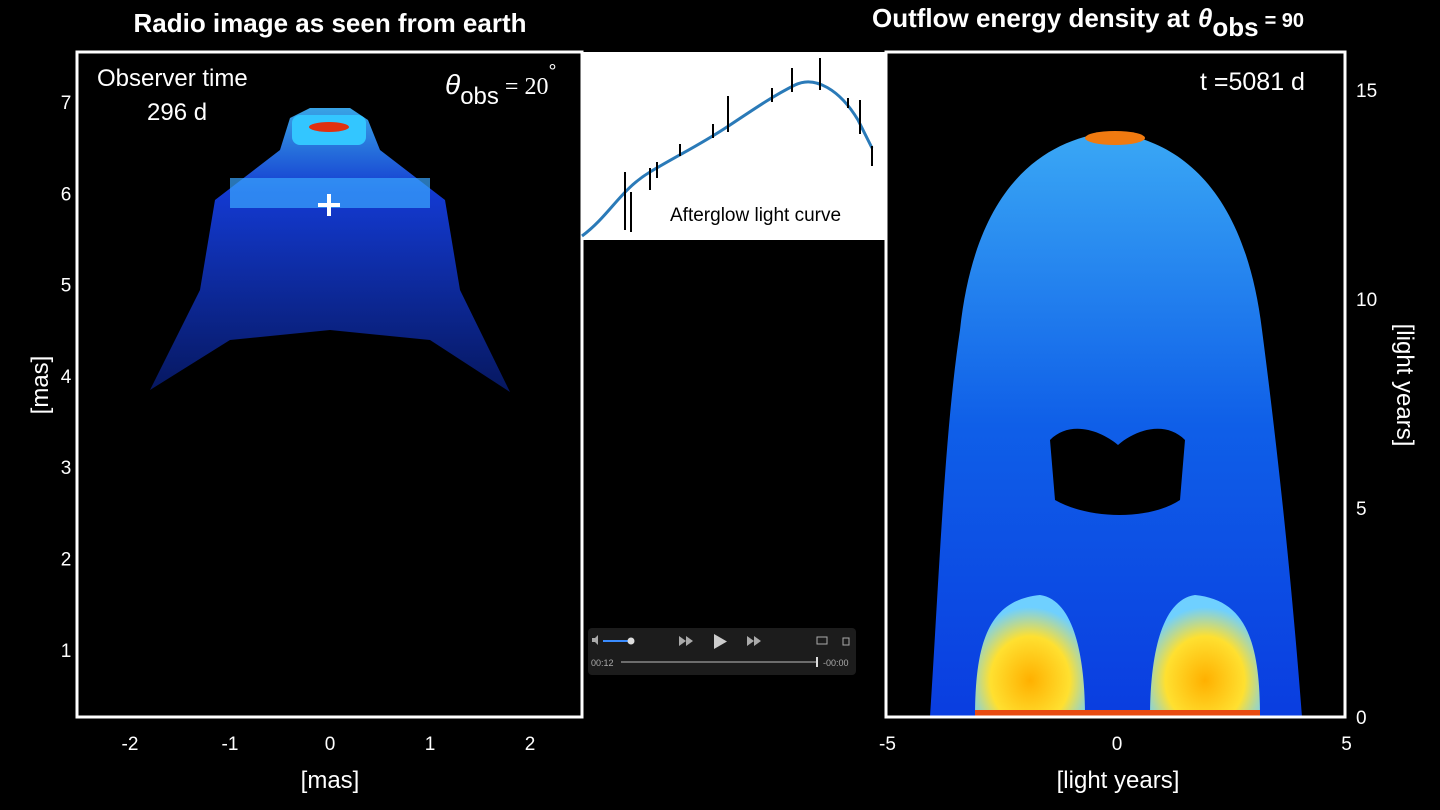  What do you see at coordinates (1361, 718) in the screenshot?
I see `y-tick-label: 0` at bounding box center [1361, 718].